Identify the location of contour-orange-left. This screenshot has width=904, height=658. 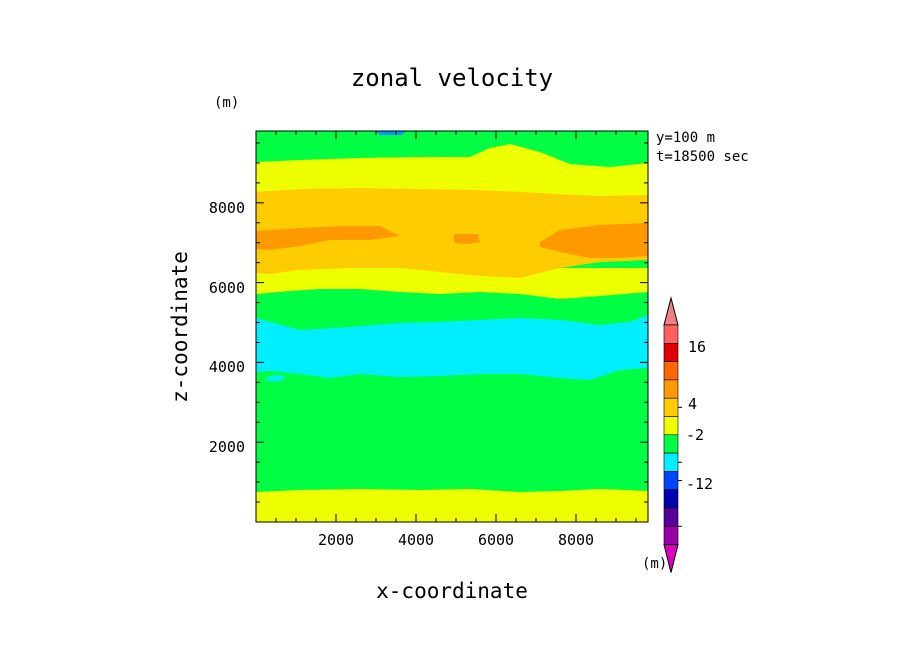
(328, 238).